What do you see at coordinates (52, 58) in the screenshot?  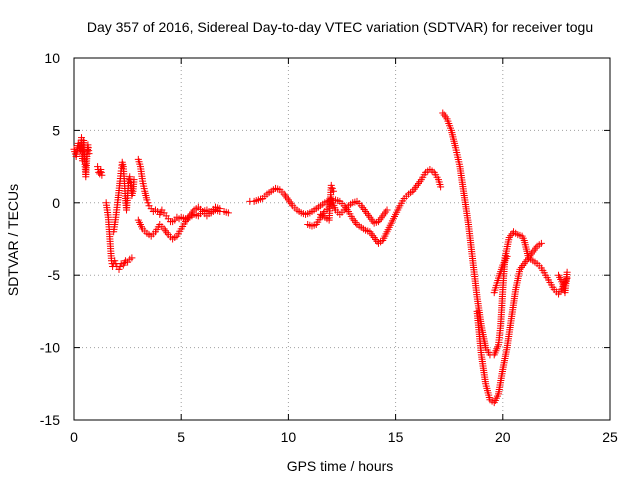 I see `y-tick-label: 10` at bounding box center [52, 58].